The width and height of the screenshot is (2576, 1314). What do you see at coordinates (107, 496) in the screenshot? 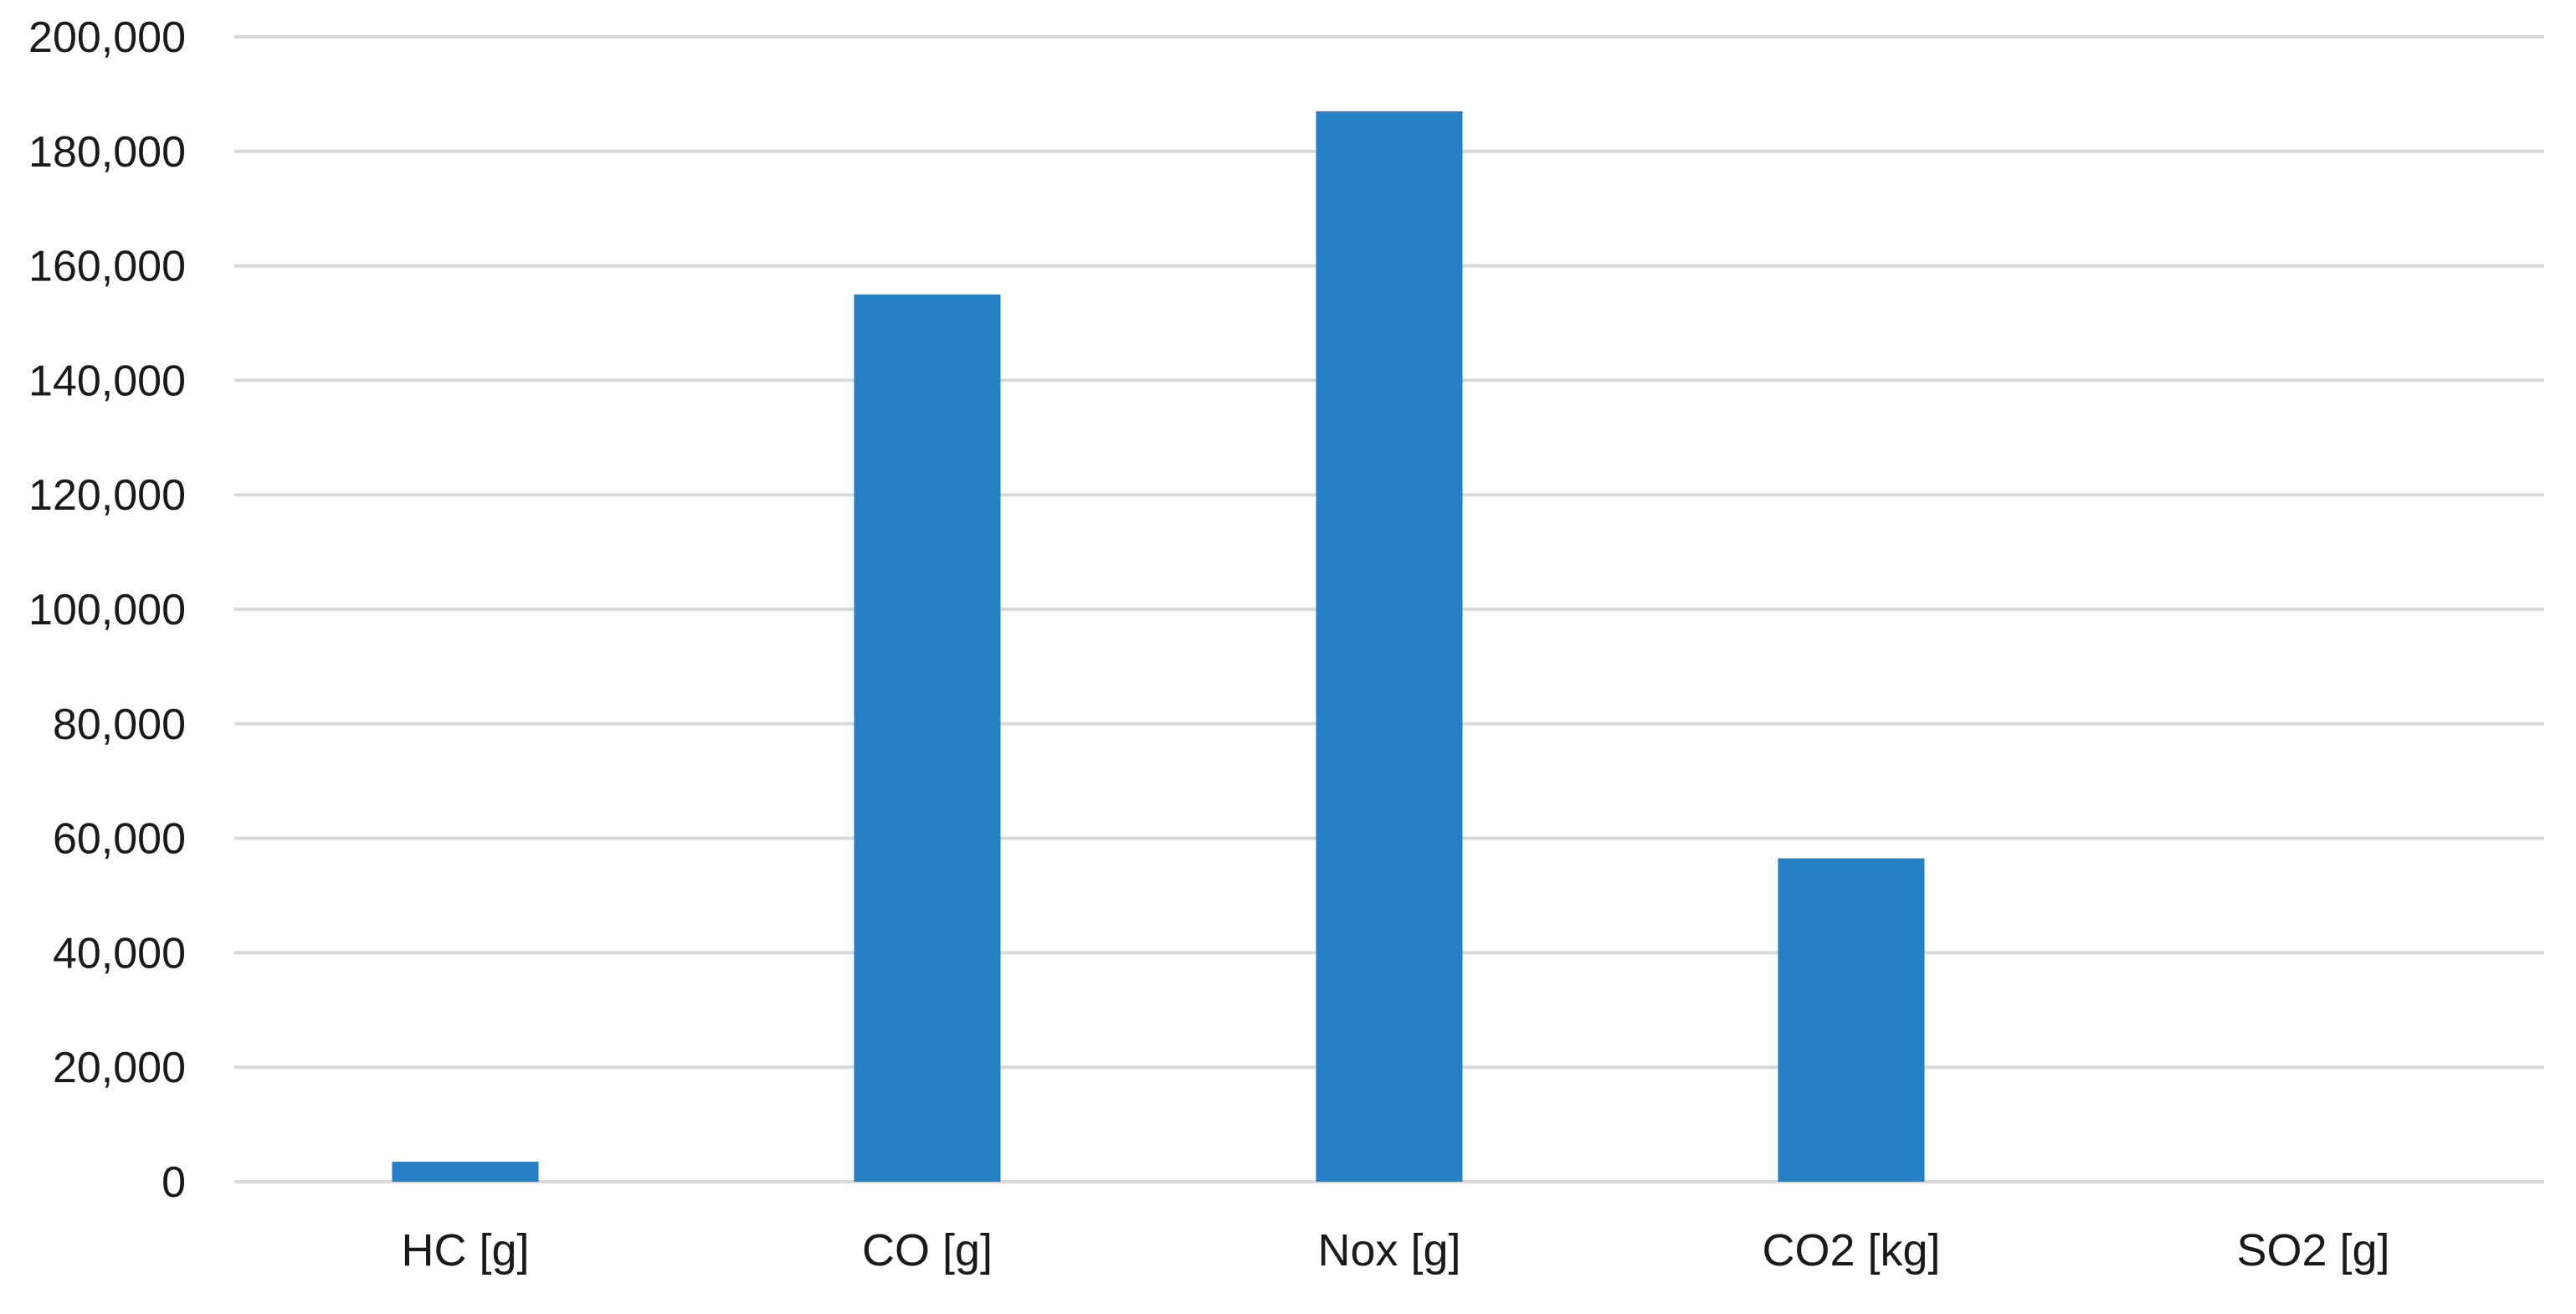
I see `y-tick-label: 120,000` at bounding box center [107, 496].